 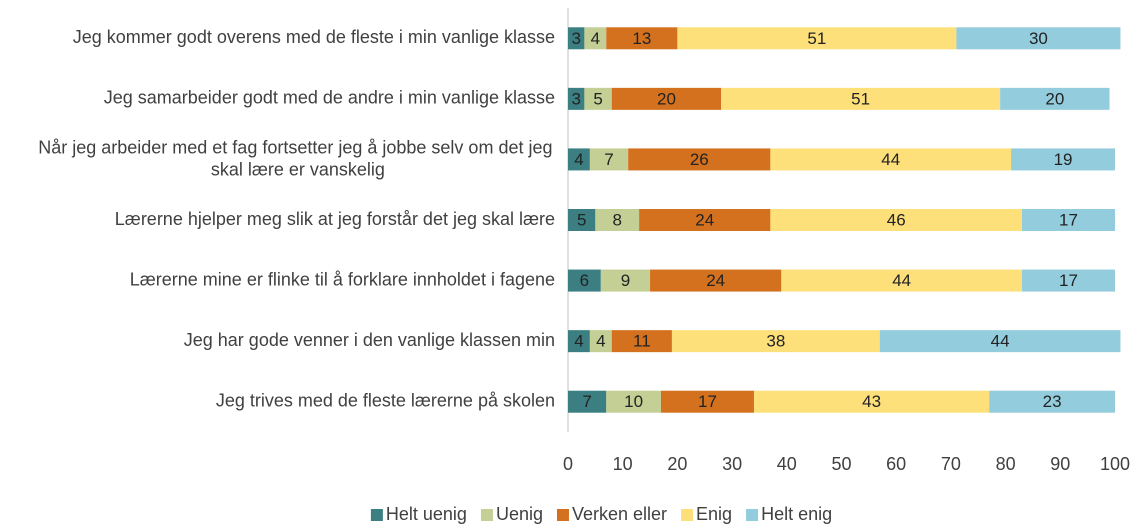 I want to click on data-label: 30, so click(x=1038, y=38).